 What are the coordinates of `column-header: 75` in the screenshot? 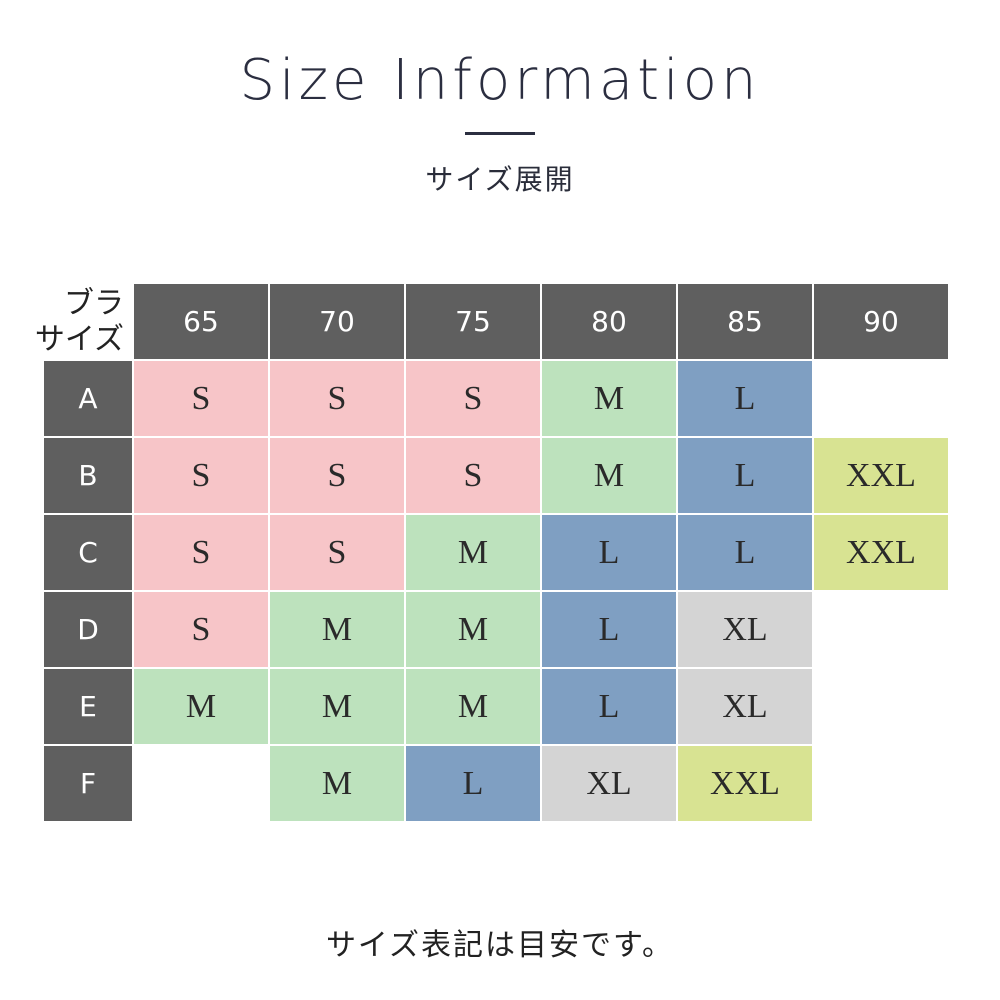 It's located at (473, 321).